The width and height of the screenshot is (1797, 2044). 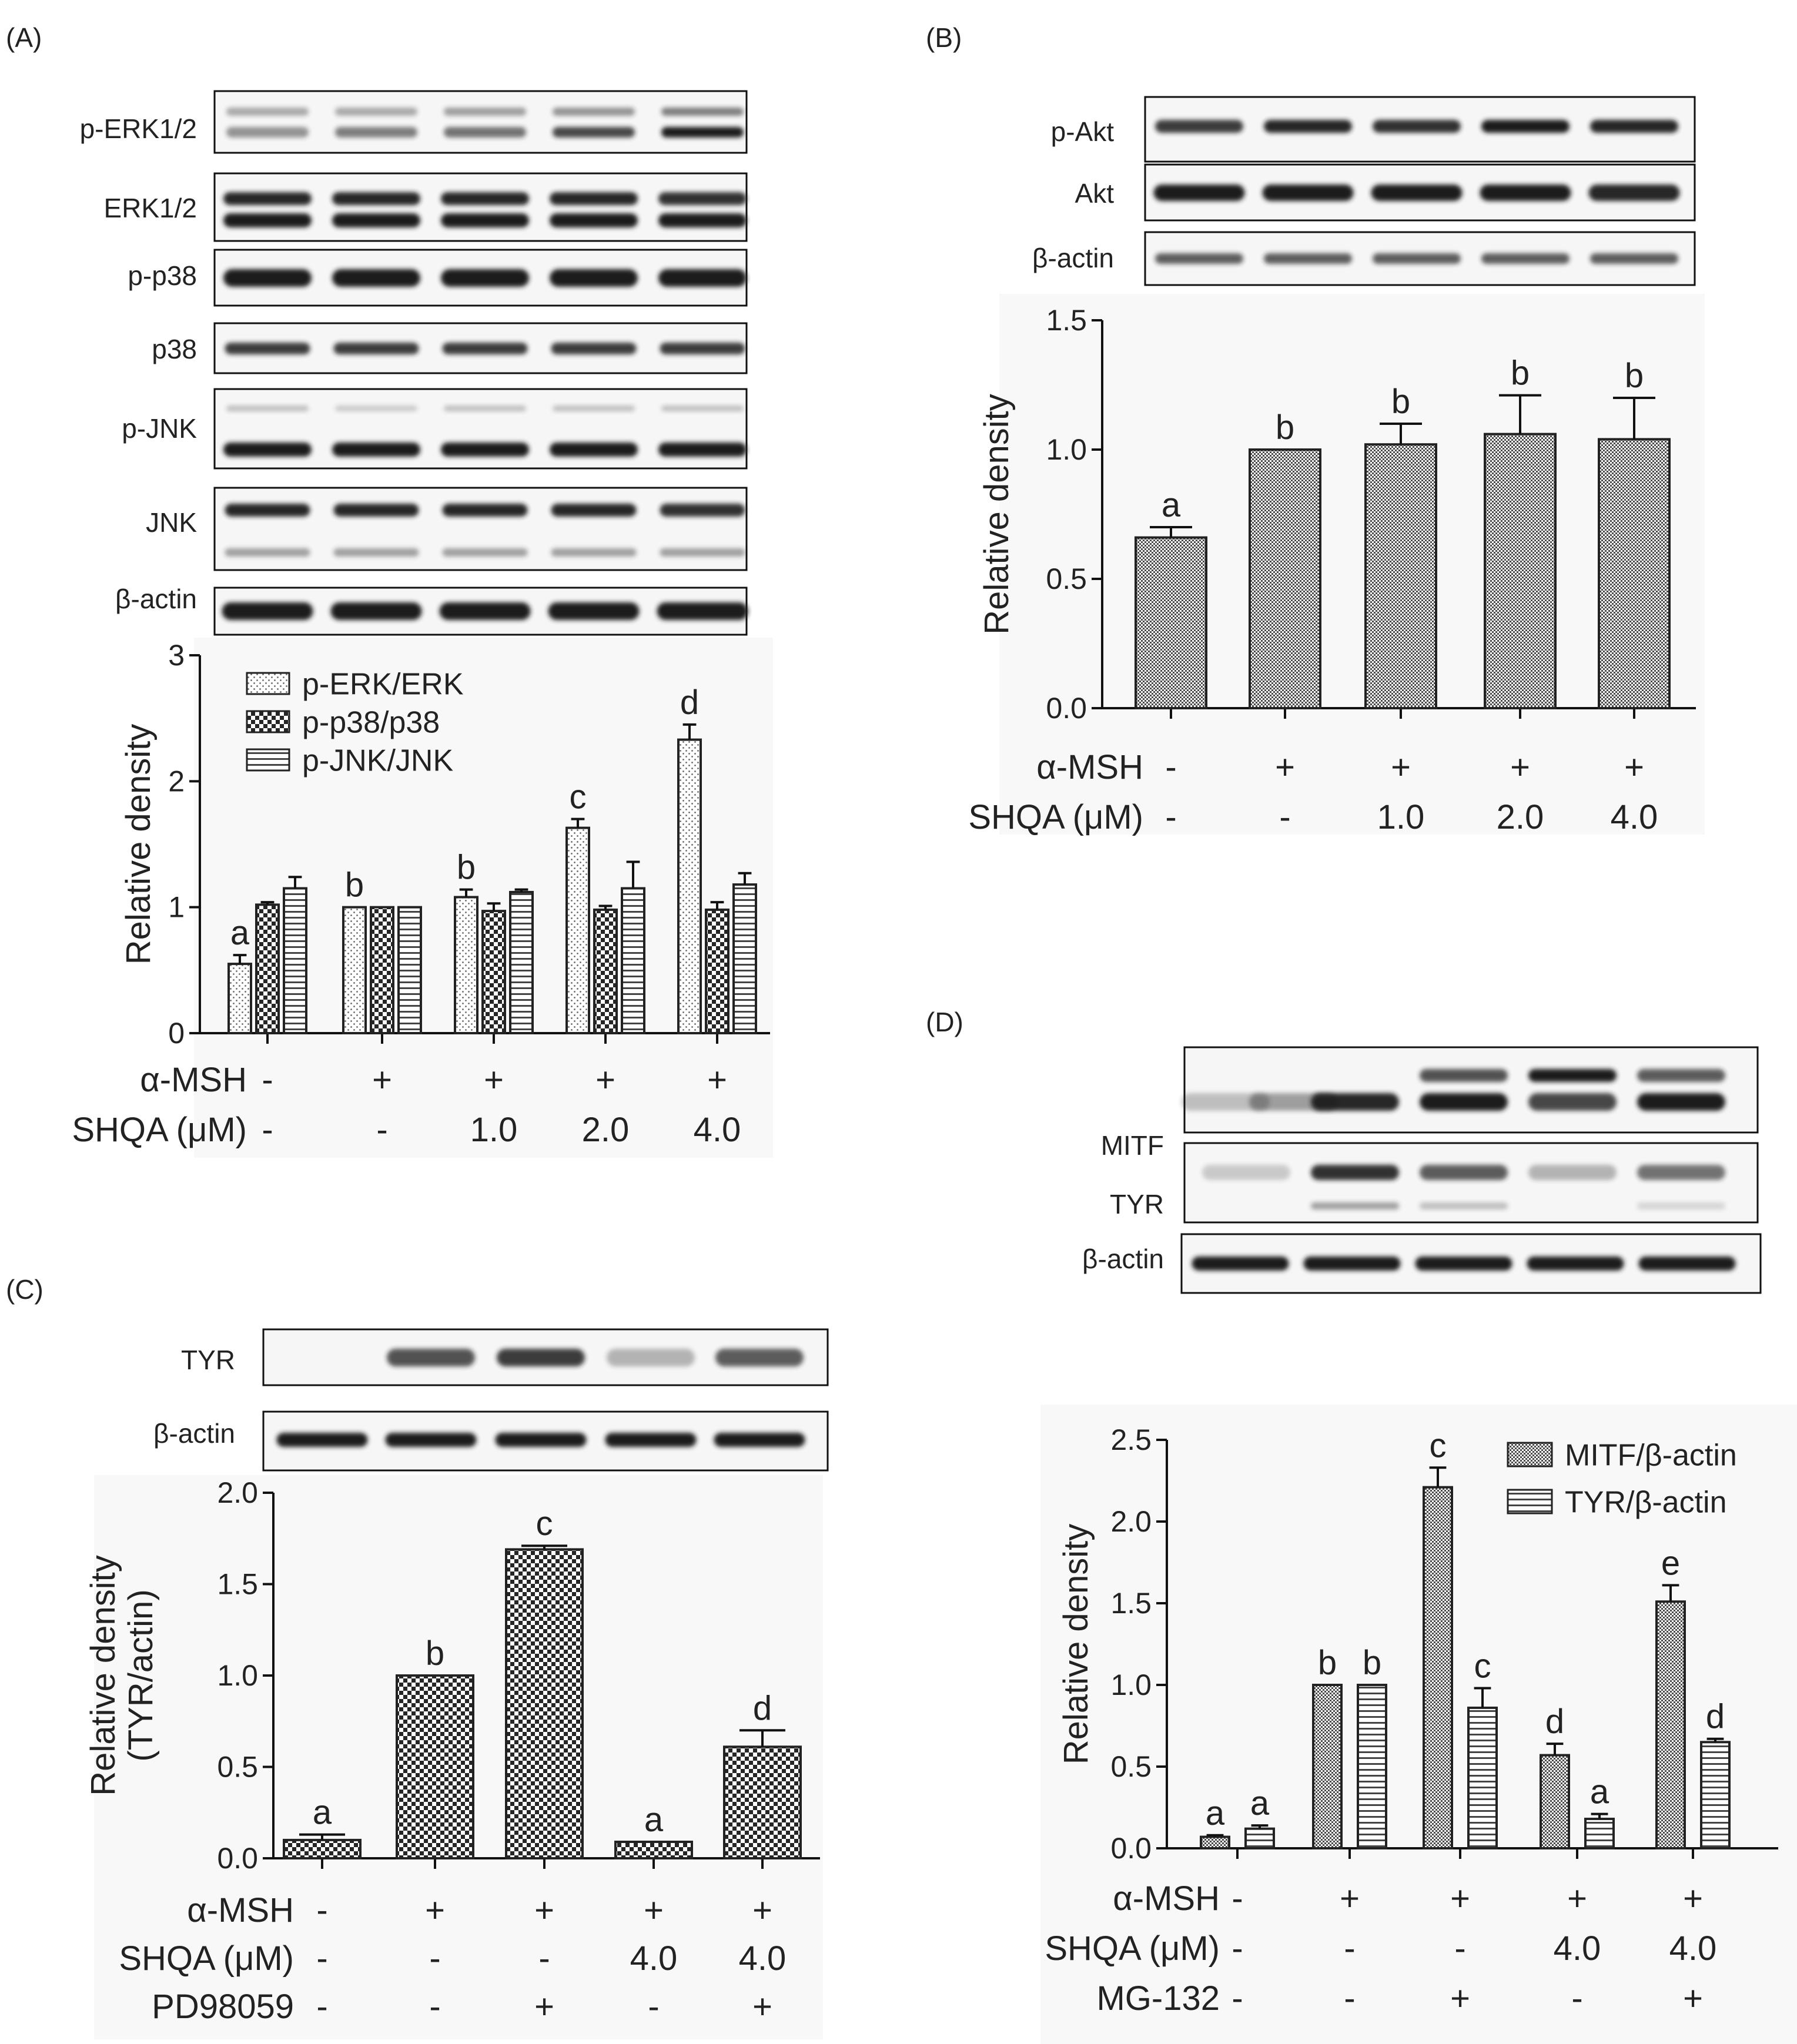 What do you see at coordinates (1066, 578) in the screenshot?
I see `y-tick-label: 0.5` at bounding box center [1066, 578].